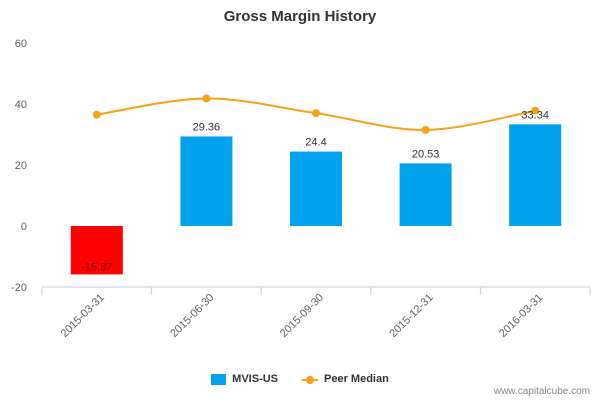  Describe the element at coordinates (207, 127) in the screenshot. I see `bar-data-label: 29.36` at that location.